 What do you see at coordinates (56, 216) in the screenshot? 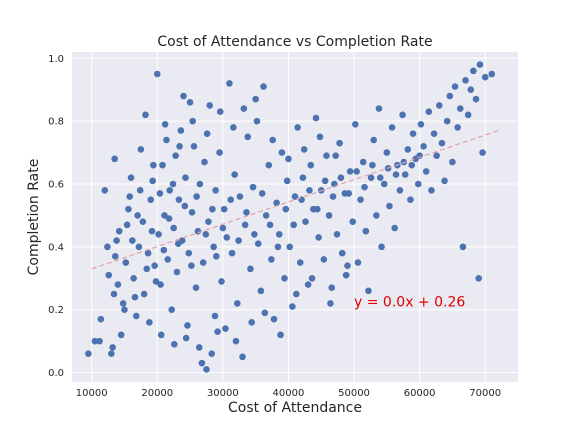
I see `y-tick-labels: 0.0 0.2 0.4 0.6 0.8 1.0` at bounding box center [56, 216].